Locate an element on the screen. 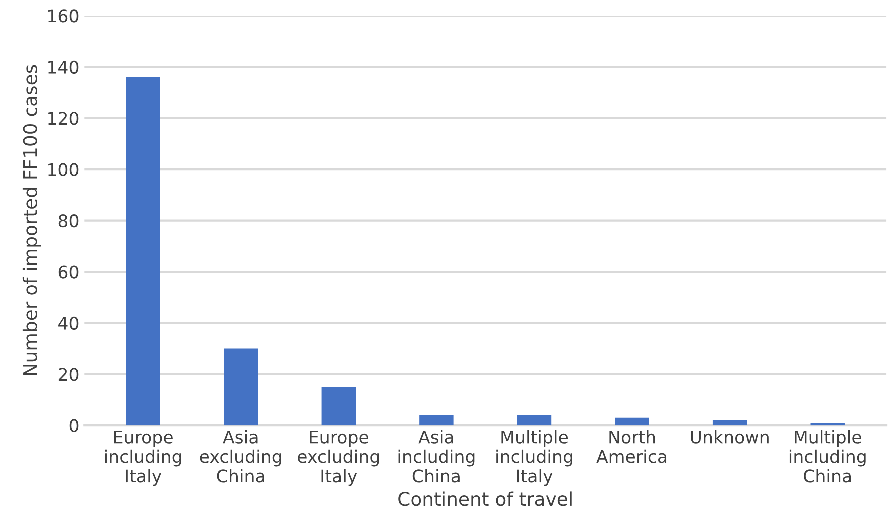 Image resolution: width=891 pixels, height=532 pixels. x-tick-label: Multiple including China is located at coordinates (828, 456).